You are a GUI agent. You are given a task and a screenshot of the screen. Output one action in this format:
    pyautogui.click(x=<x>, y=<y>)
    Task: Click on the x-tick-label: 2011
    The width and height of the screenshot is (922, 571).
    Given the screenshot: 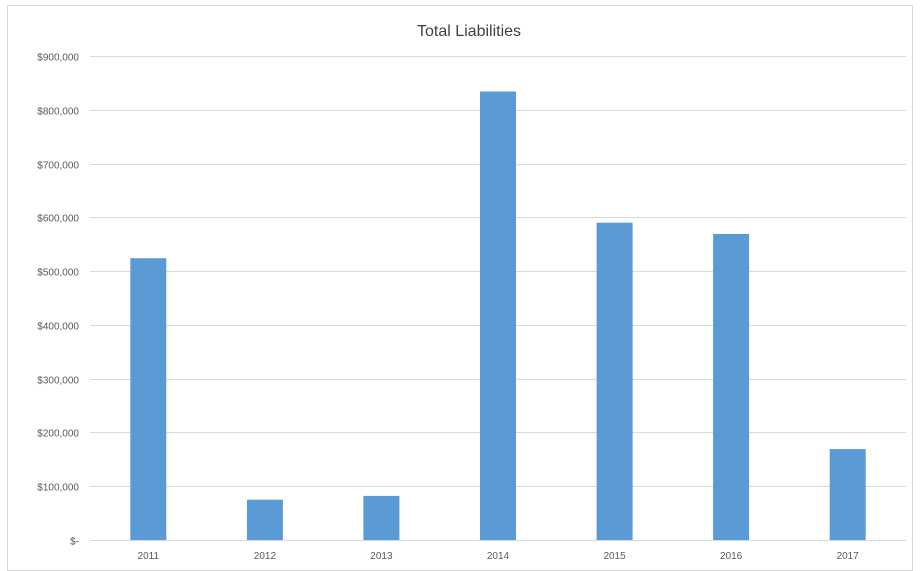 What is the action you would take?
    pyautogui.click(x=149, y=556)
    